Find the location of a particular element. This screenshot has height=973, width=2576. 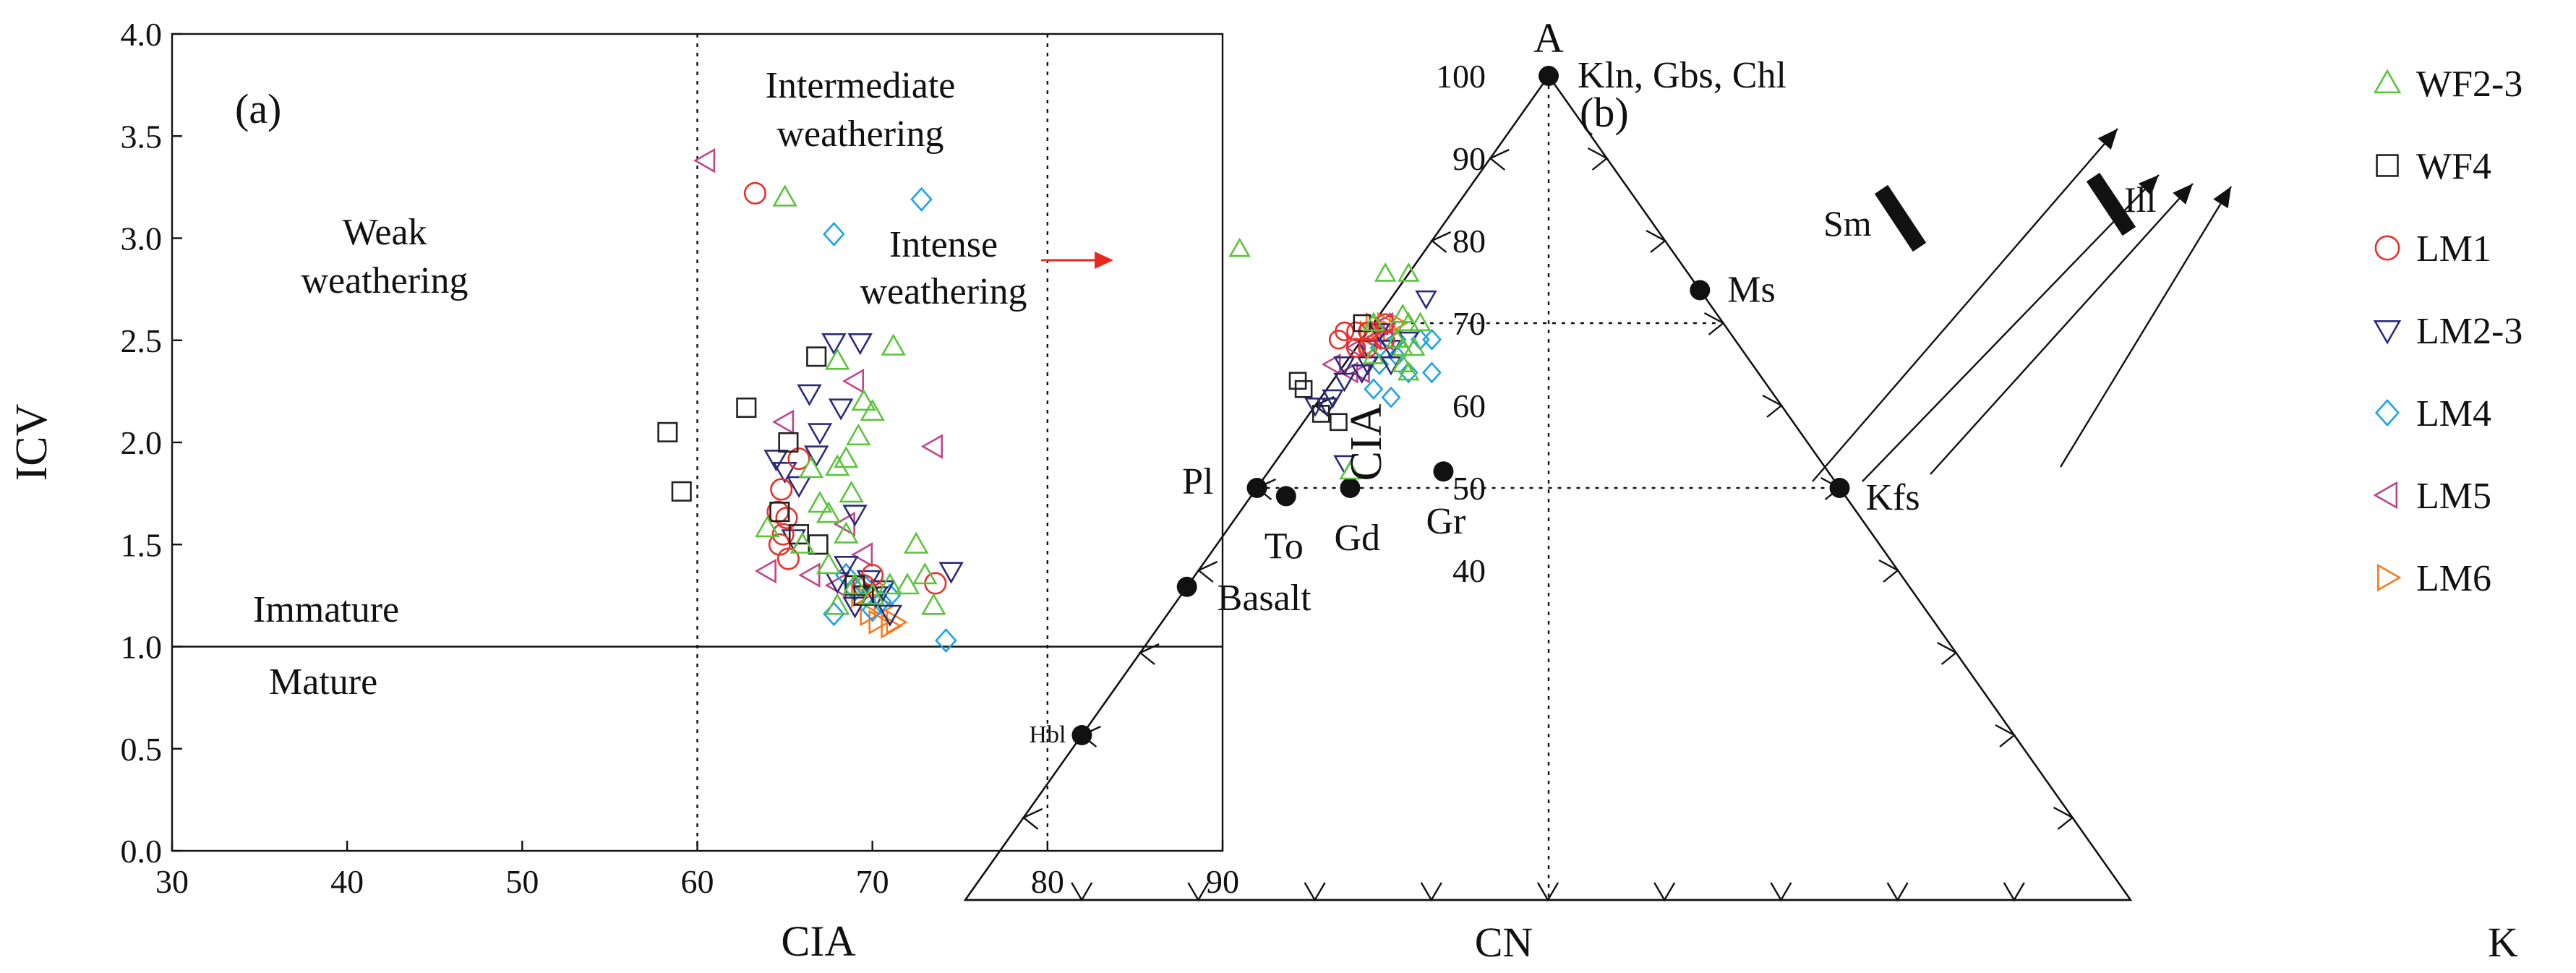

mineral-label: Basalt is located at coordinates (1265, 598).